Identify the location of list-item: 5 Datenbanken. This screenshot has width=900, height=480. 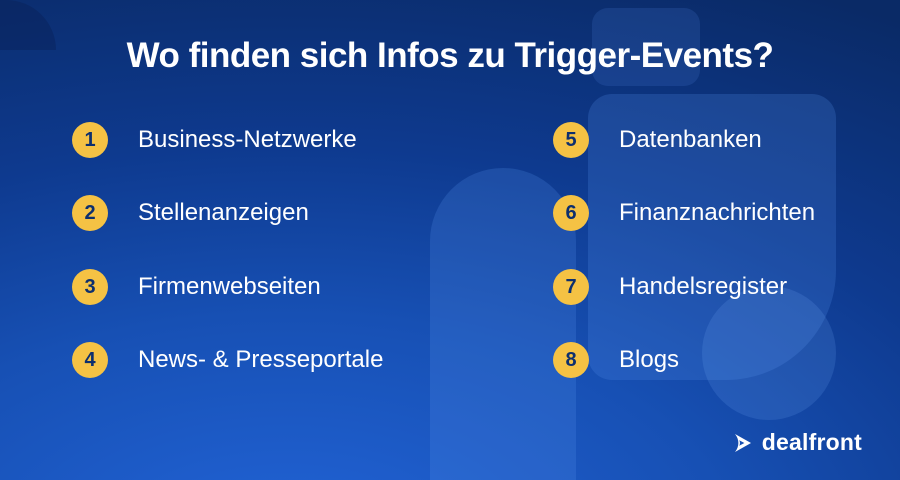
(657, 140).